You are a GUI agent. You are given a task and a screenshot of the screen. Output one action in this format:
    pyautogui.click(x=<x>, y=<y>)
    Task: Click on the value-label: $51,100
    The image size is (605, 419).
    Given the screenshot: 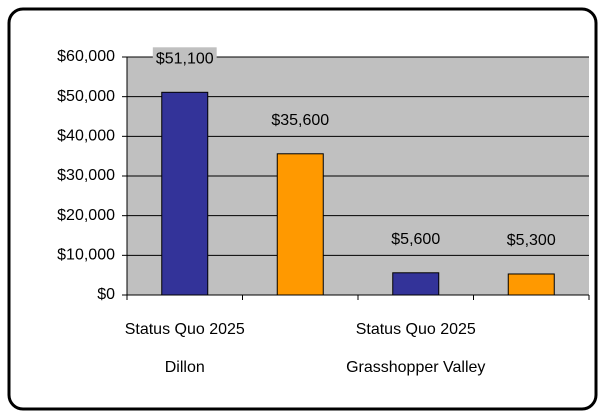 What is the action you would take?
    pyautogui.click(x=185, y=59)
    